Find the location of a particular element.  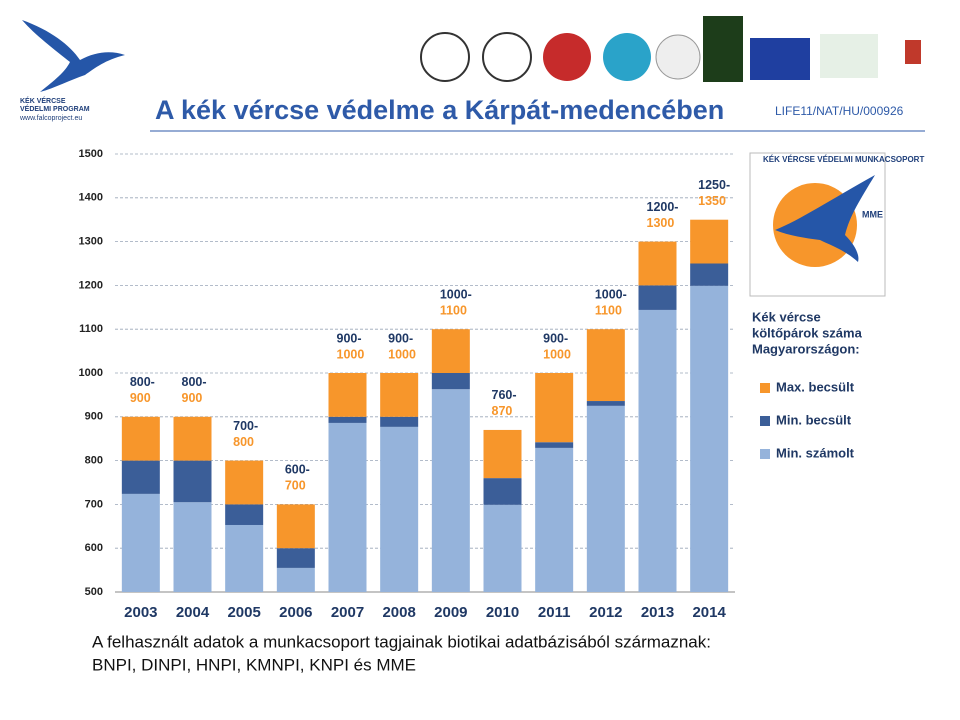

badge: KÉK VÉRCSE VÉDELMI MUNKACSOPORT MME is located at coordinates (836, 224).